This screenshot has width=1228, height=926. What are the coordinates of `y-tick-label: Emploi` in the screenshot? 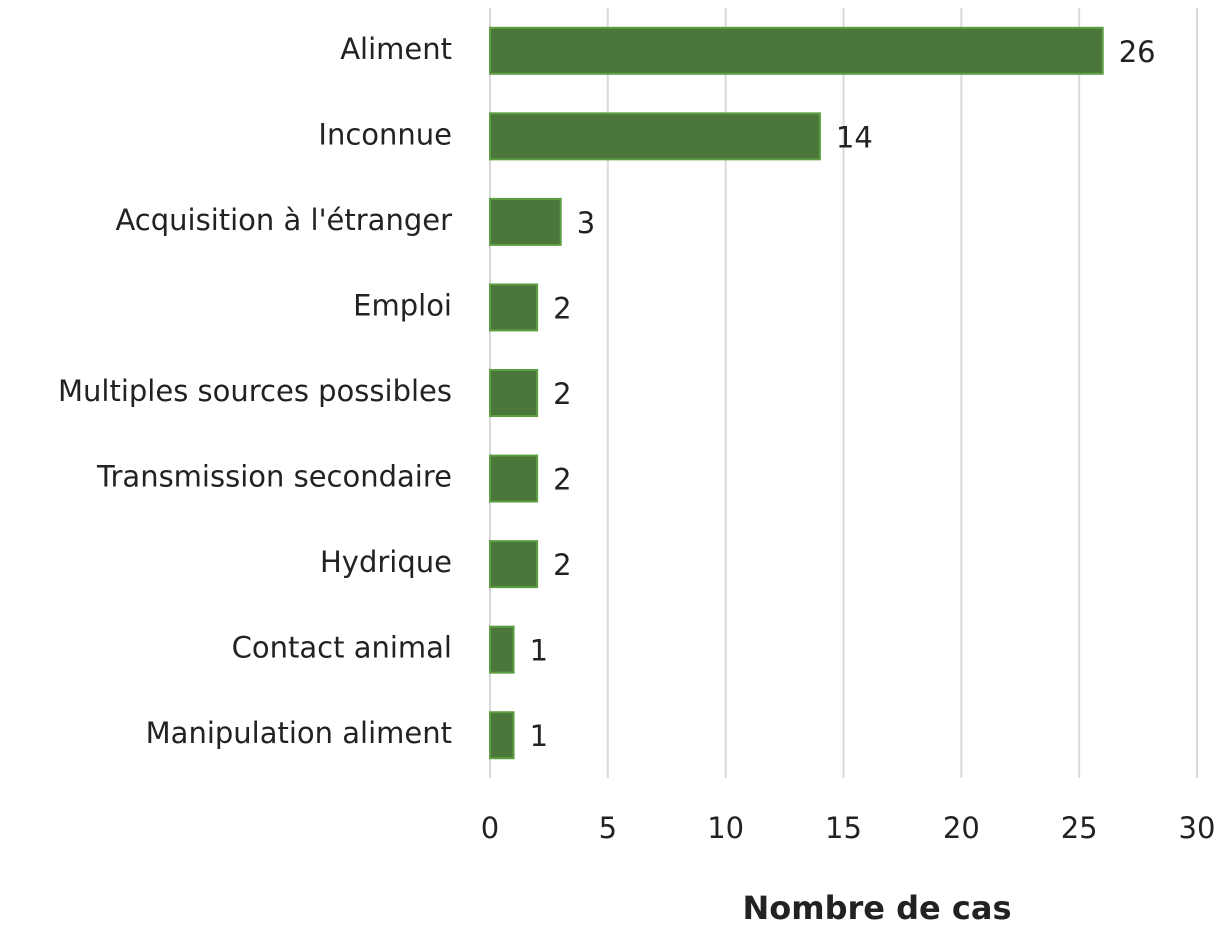 It's located at (402, 305).